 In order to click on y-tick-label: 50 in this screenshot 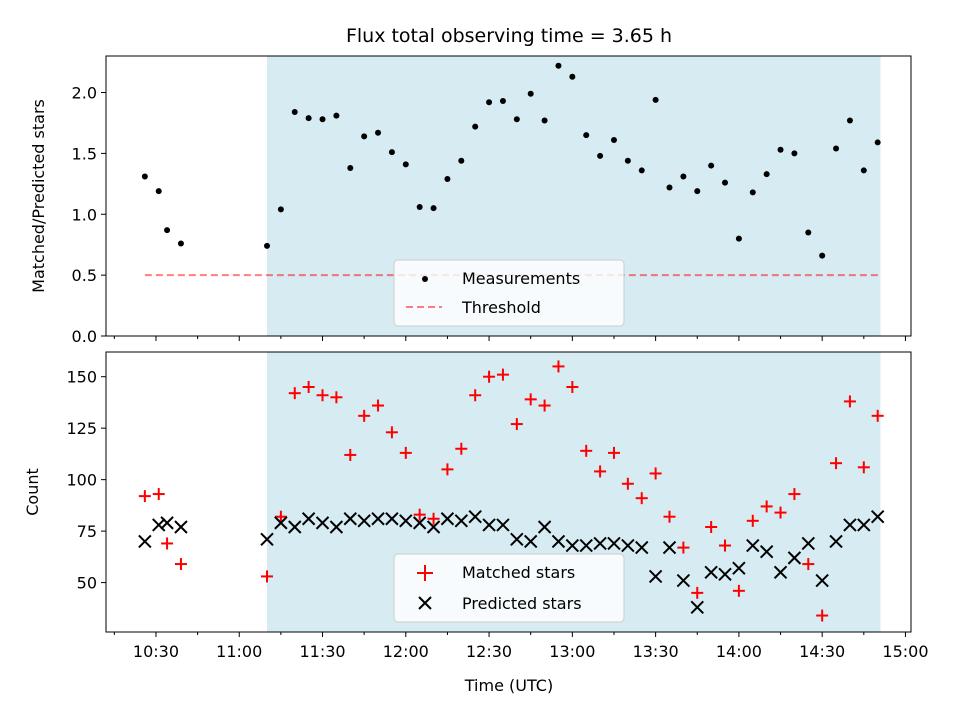, I will do `click(87, 583)`.